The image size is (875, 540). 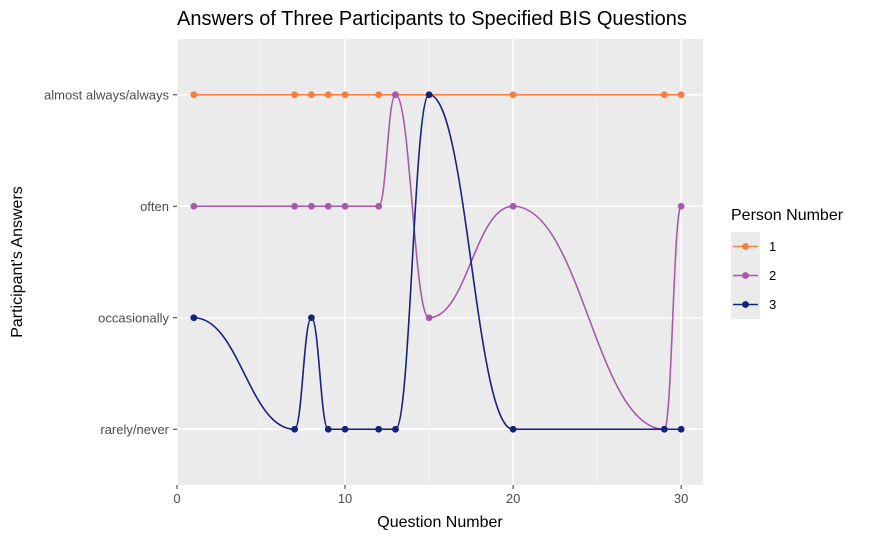 What do you see at coordinates (772, 304) in the screenshot?
I see `legend-label-3: 3` at bounding box center [772, 304].